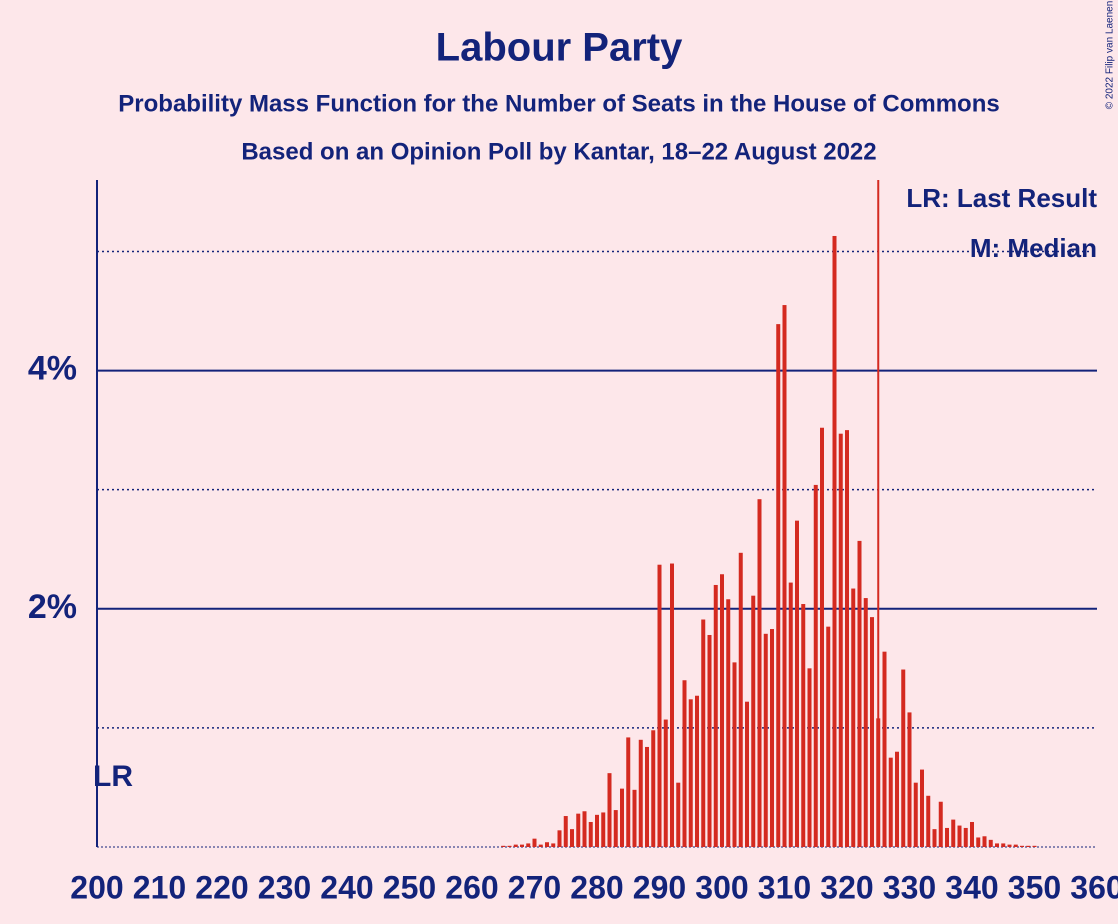 Image resolution: width=1118 pixels, height=924 pixels. What do you see at coordinates (1094, 887) in the screenshot?
I see `x-tick-label: 360` at bounding box center [1094, 887].